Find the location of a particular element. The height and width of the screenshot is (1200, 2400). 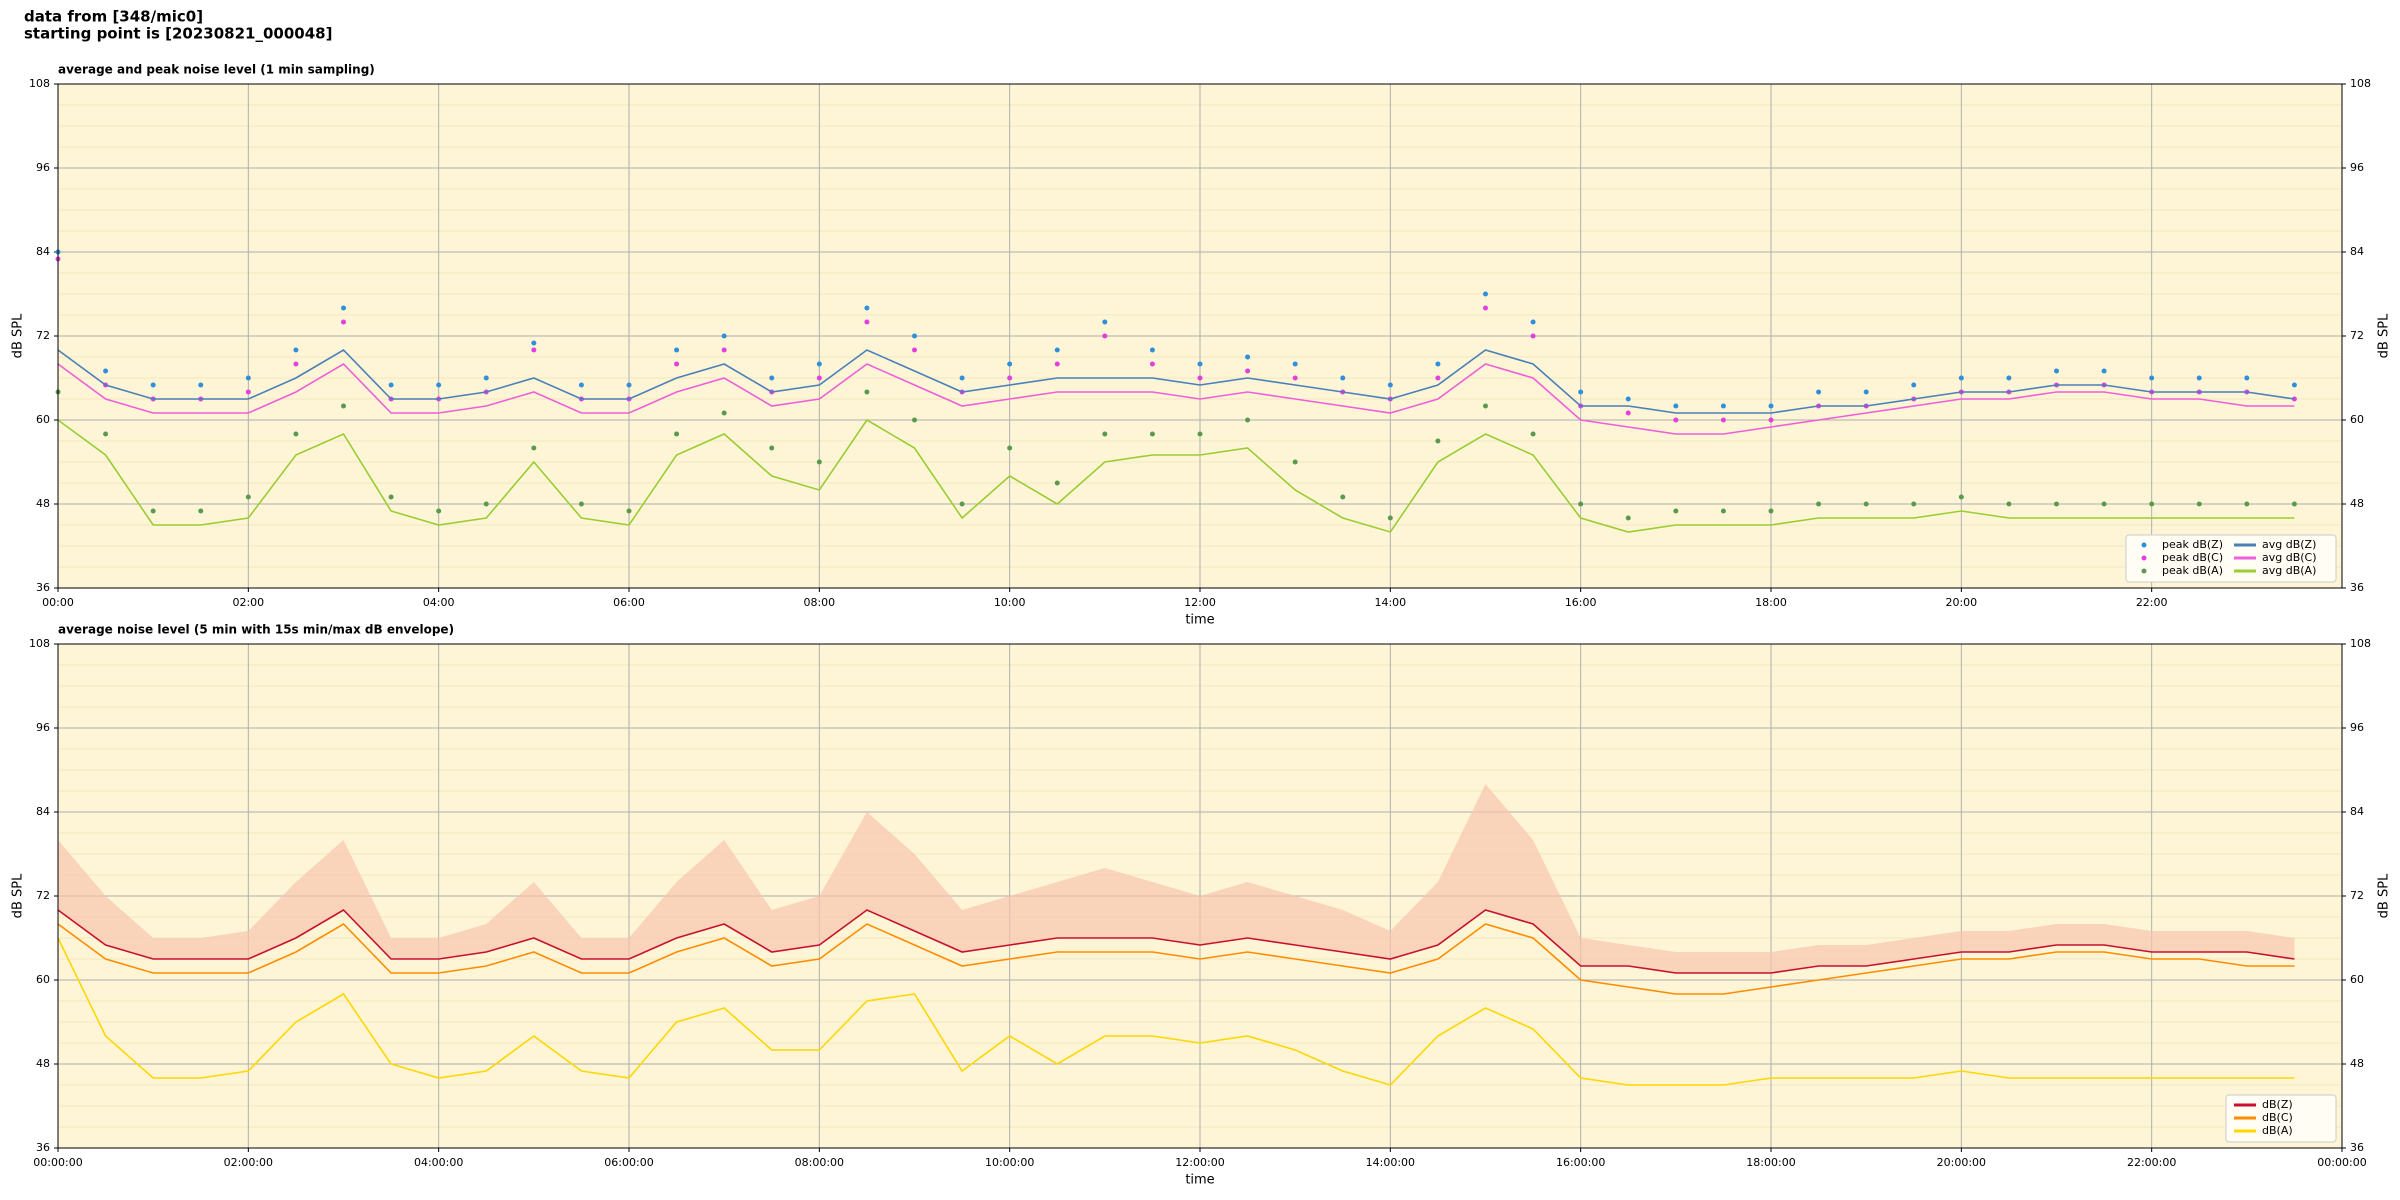

y-tick-label: 48 is located at coordinates (43, 503).